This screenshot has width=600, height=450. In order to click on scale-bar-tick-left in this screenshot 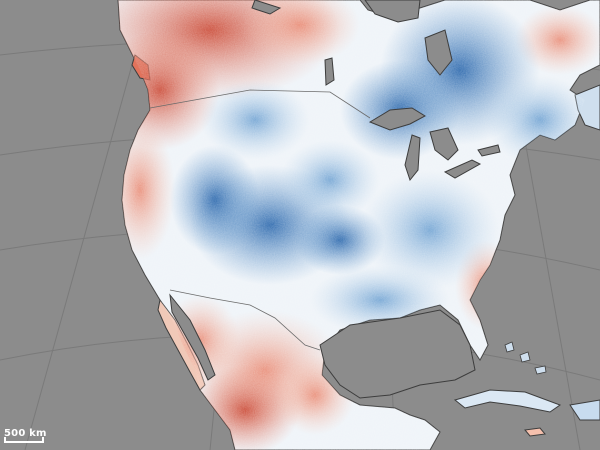, I will do `click(5, 440)`.